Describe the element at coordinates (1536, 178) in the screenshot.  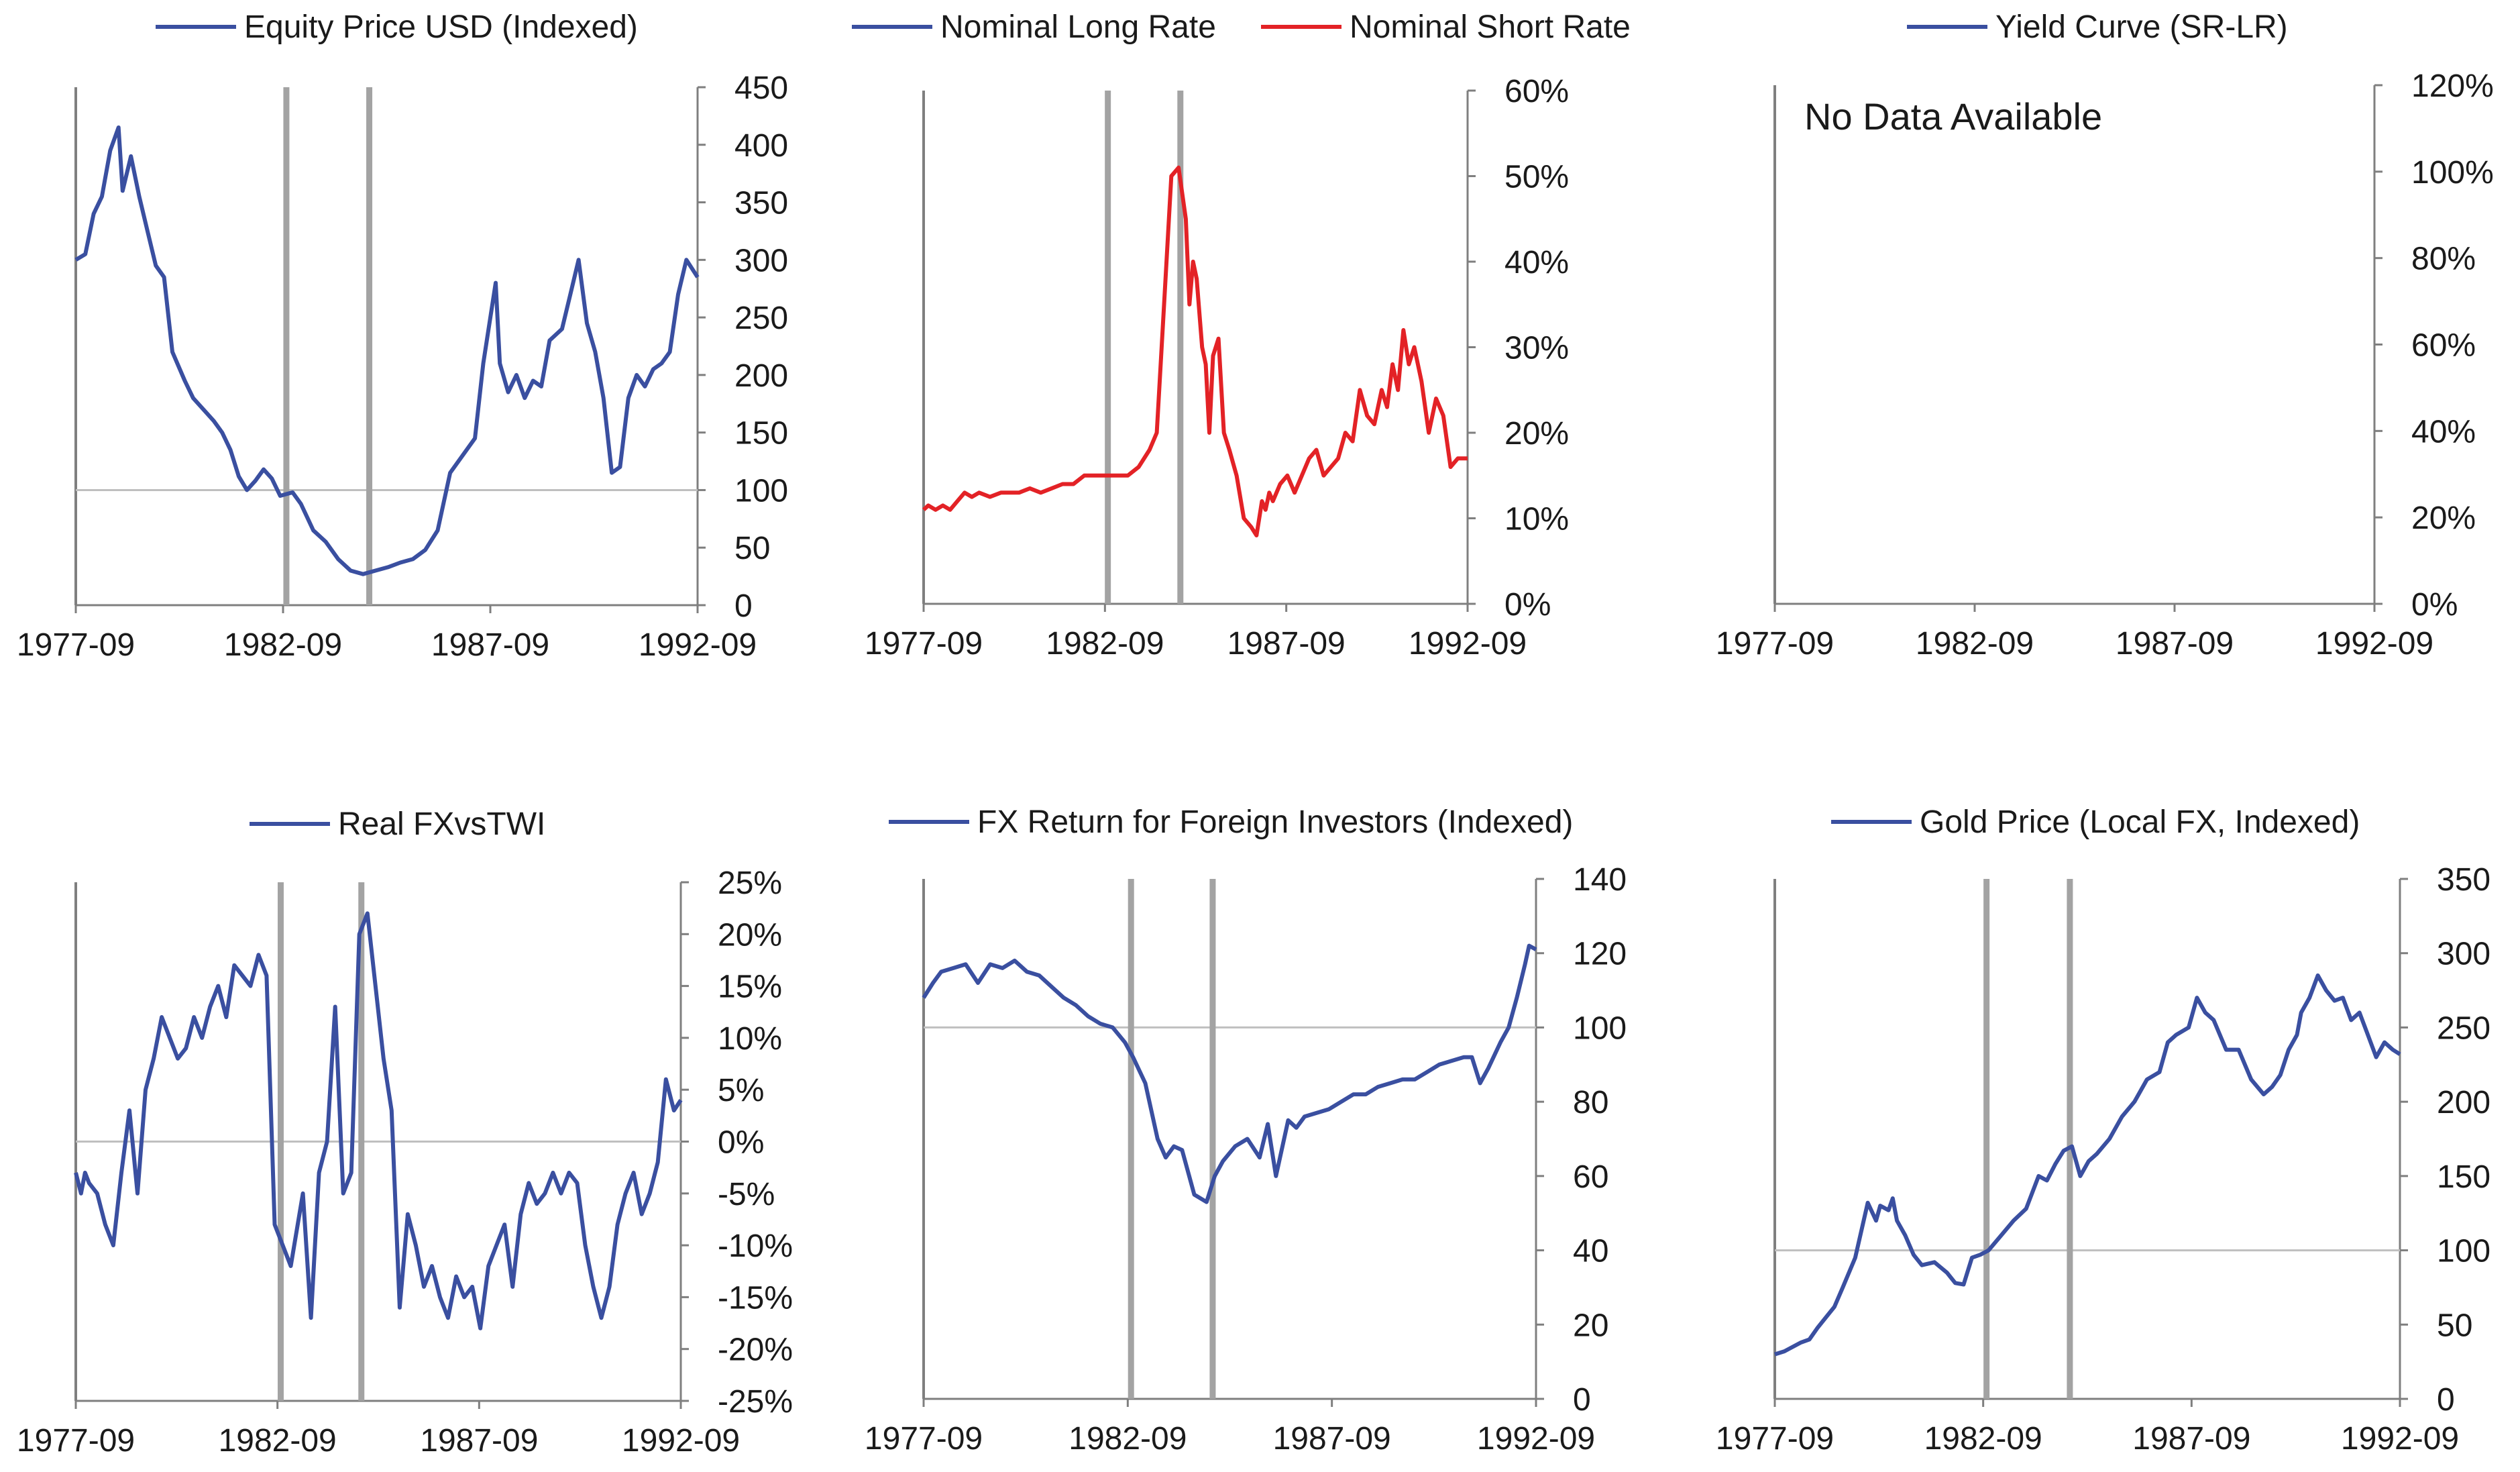
I see `y-tick-label: 50%` at that location.